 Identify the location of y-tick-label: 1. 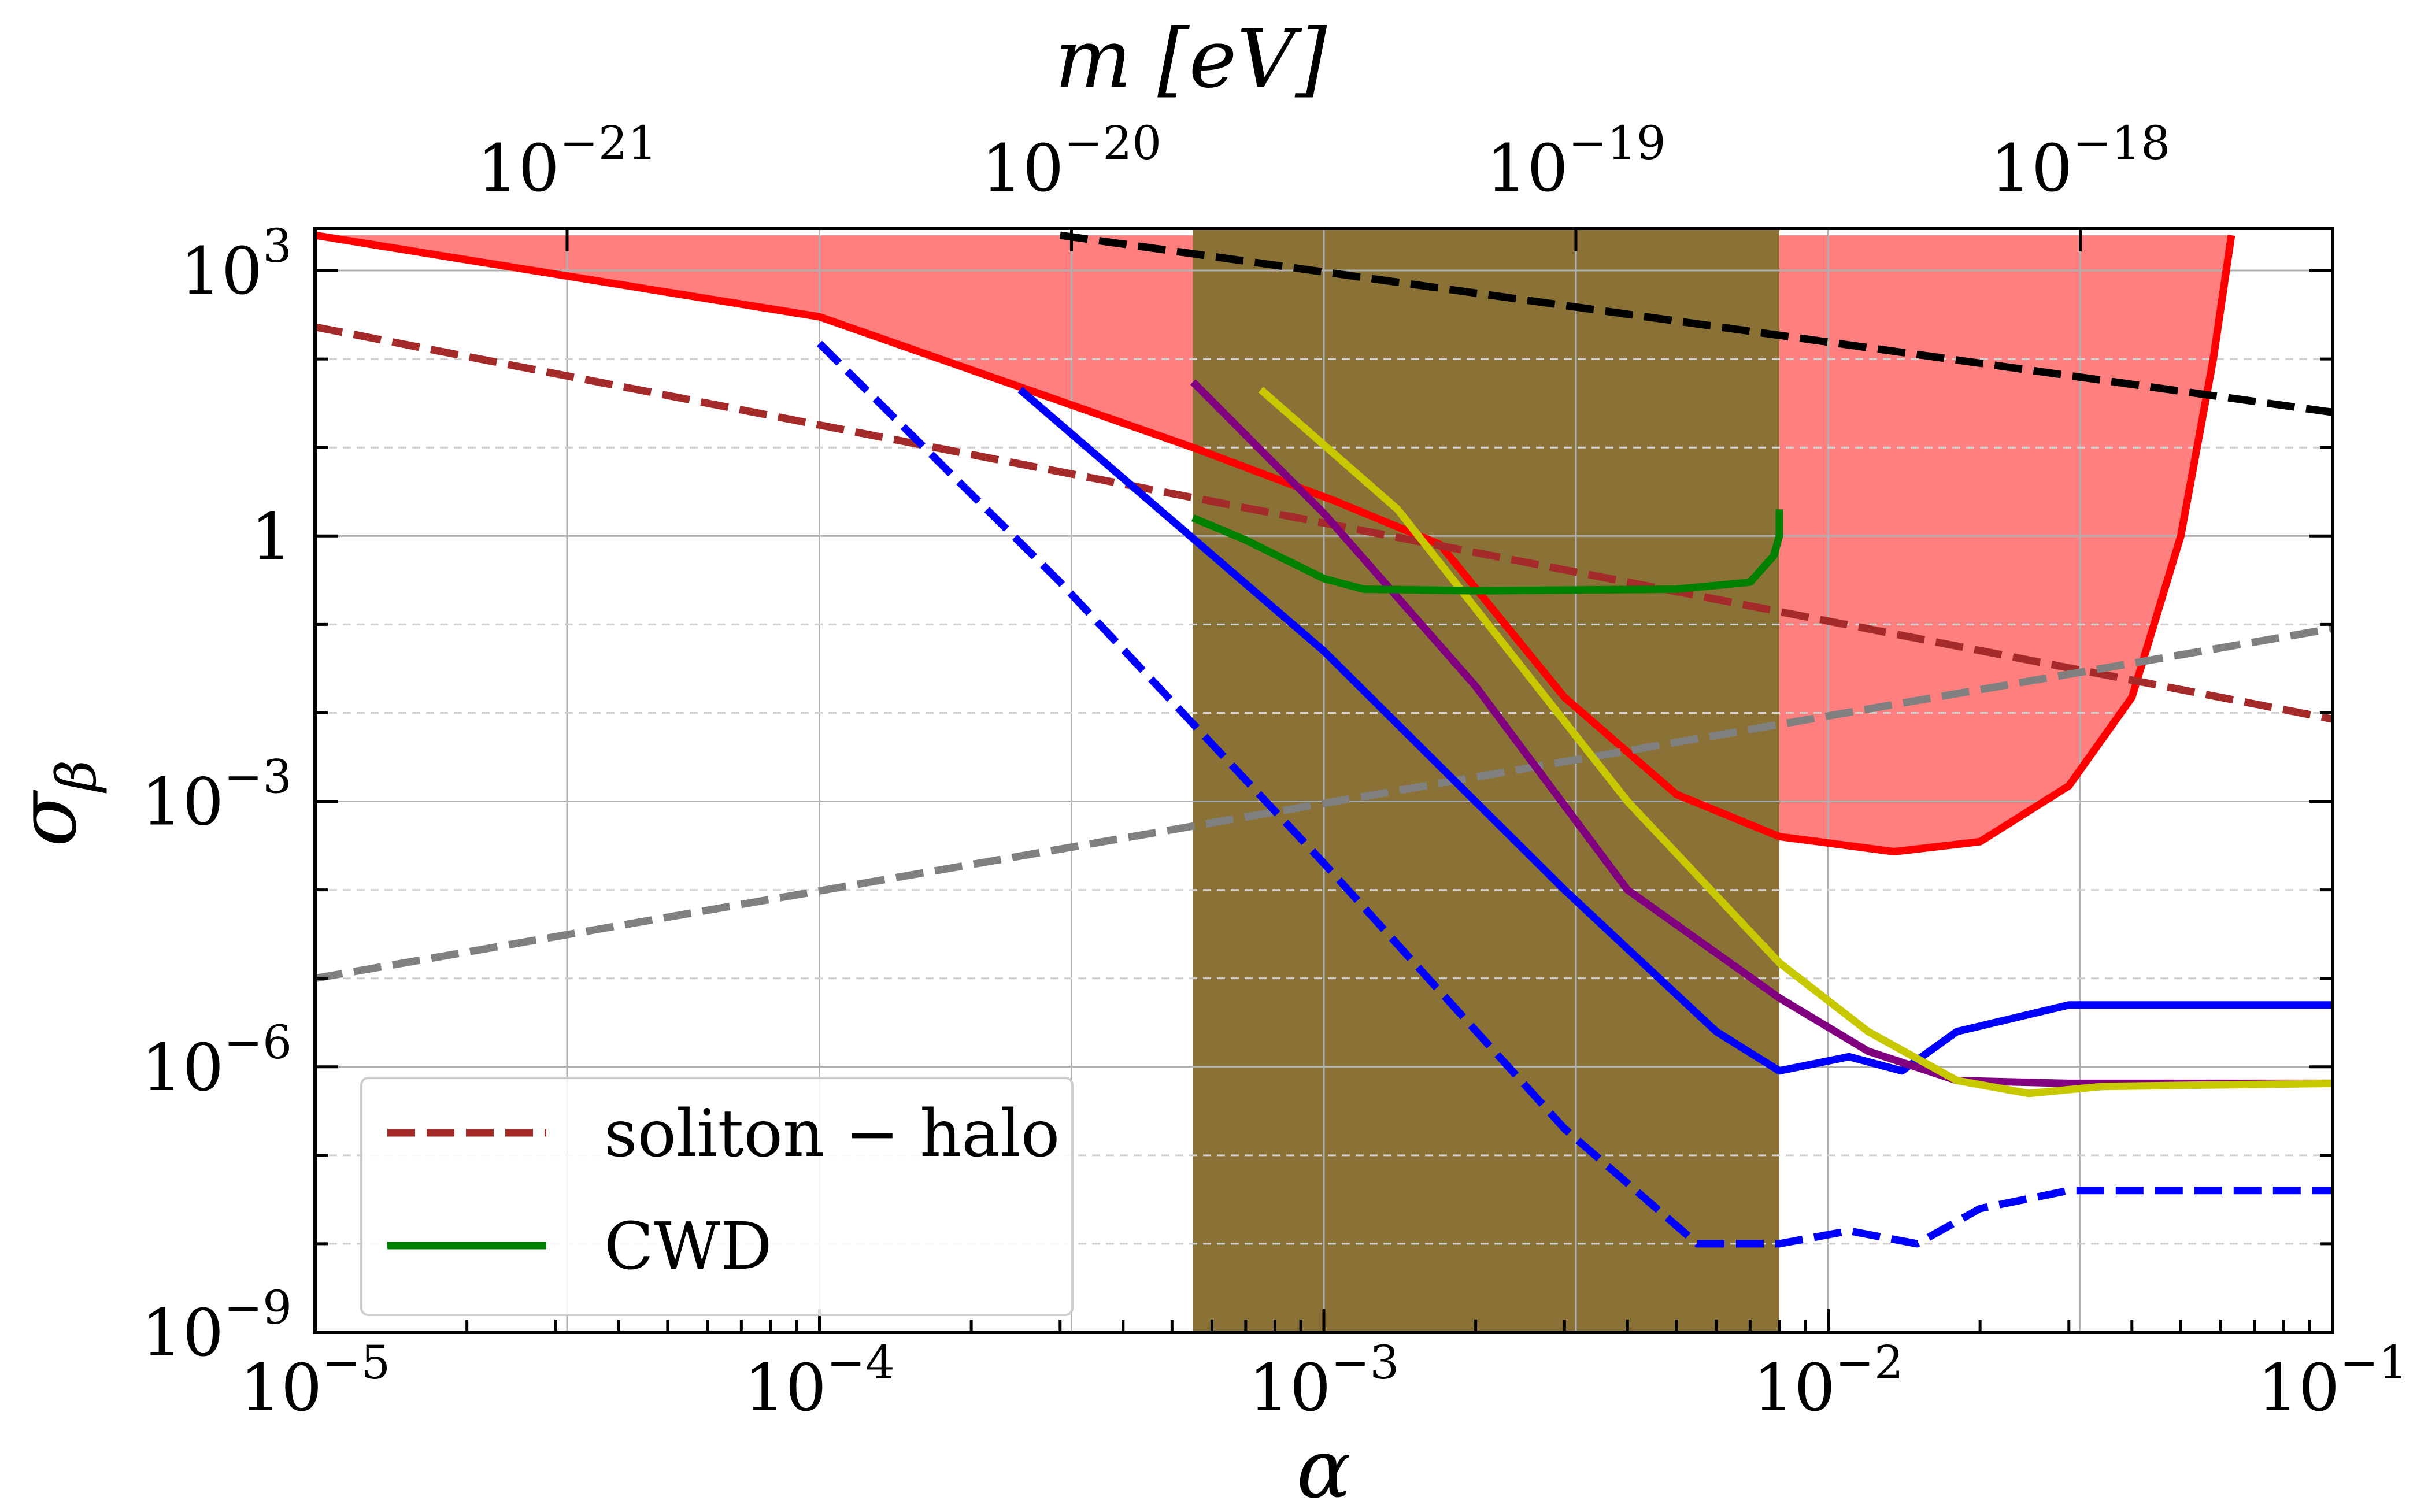
(271, 537).